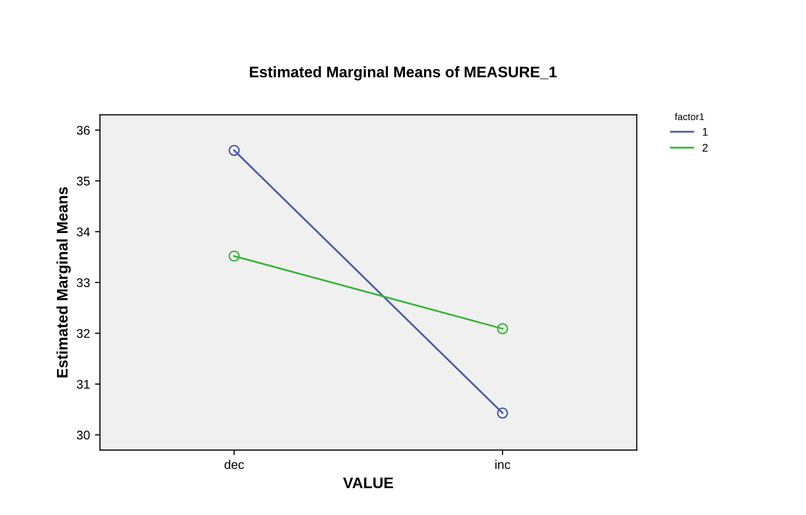  What do you see at coordinates (234, 465) in the screenshot?
I see `x-tick-label: dec` at bounding box center [234, 465].